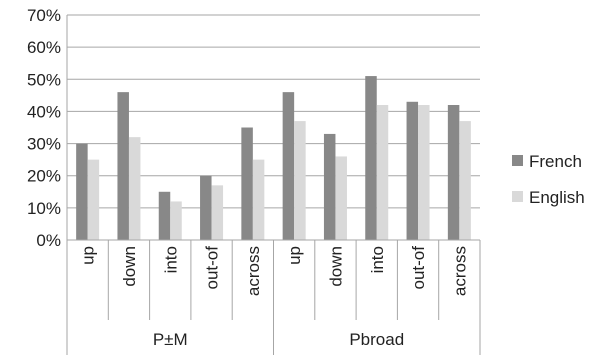 Image resolution: width=603 pixels, height=357 pixels. I want to click on legend: French English, so click(548, 179).